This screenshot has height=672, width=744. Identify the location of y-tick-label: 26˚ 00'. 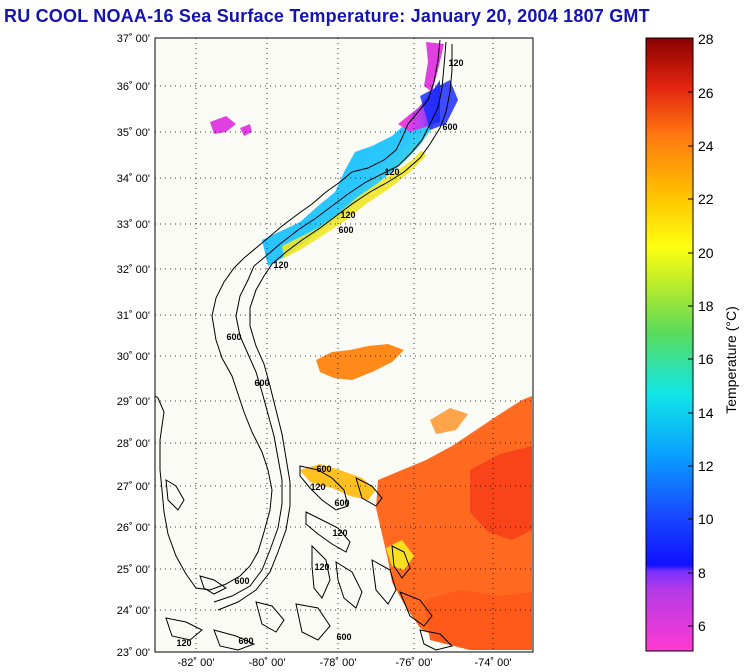
(133, 528).